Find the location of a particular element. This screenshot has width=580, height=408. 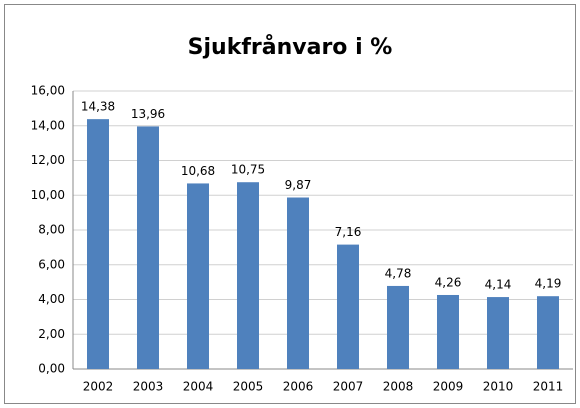

x-tick-label: 2007 is located at coordinates (348, 387).